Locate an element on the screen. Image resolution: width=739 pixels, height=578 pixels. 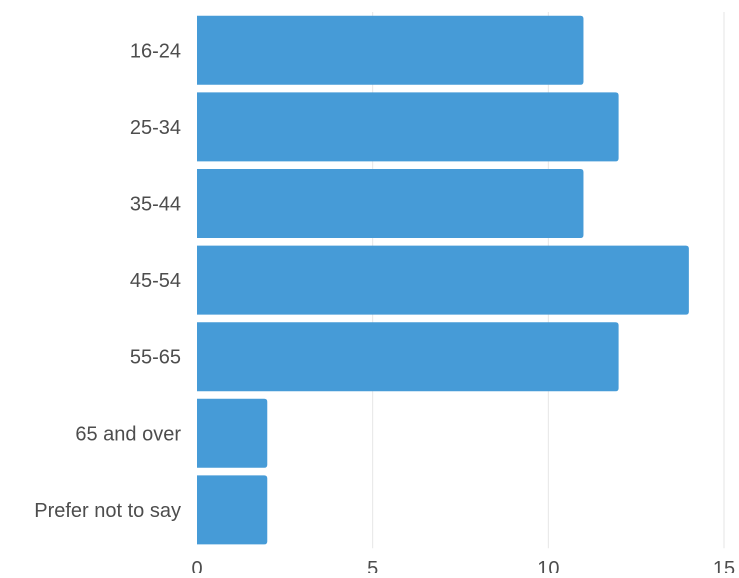
bar-group: 16-24 is located at coordinates (357, 50).